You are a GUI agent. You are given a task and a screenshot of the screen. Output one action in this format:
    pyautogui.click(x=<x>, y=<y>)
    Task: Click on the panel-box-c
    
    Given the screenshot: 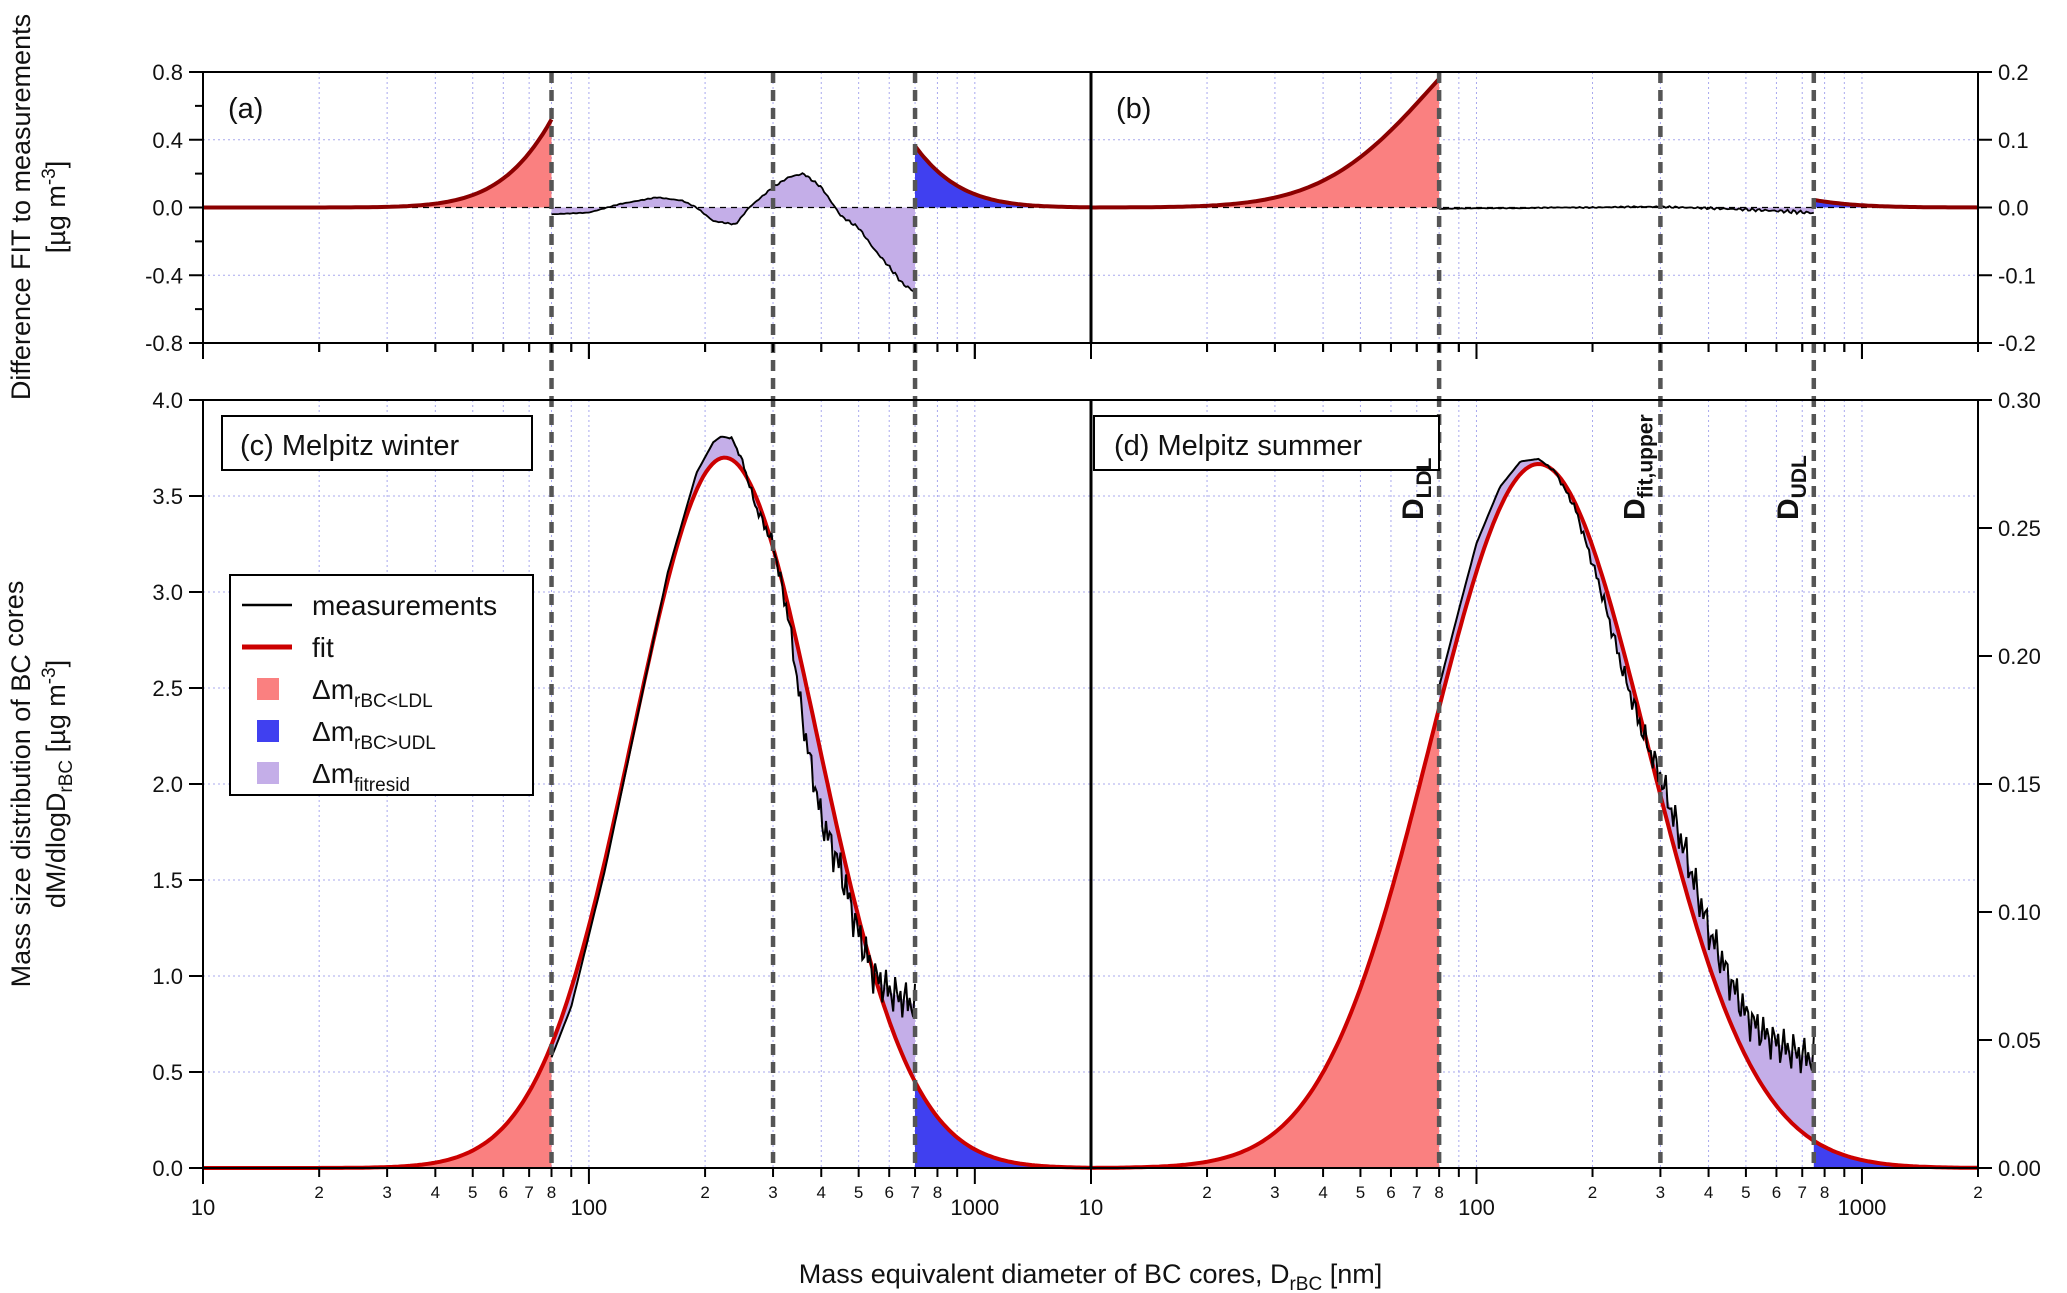 What is the action you would take?
    pyautogui.click(x=377, y=443)
    